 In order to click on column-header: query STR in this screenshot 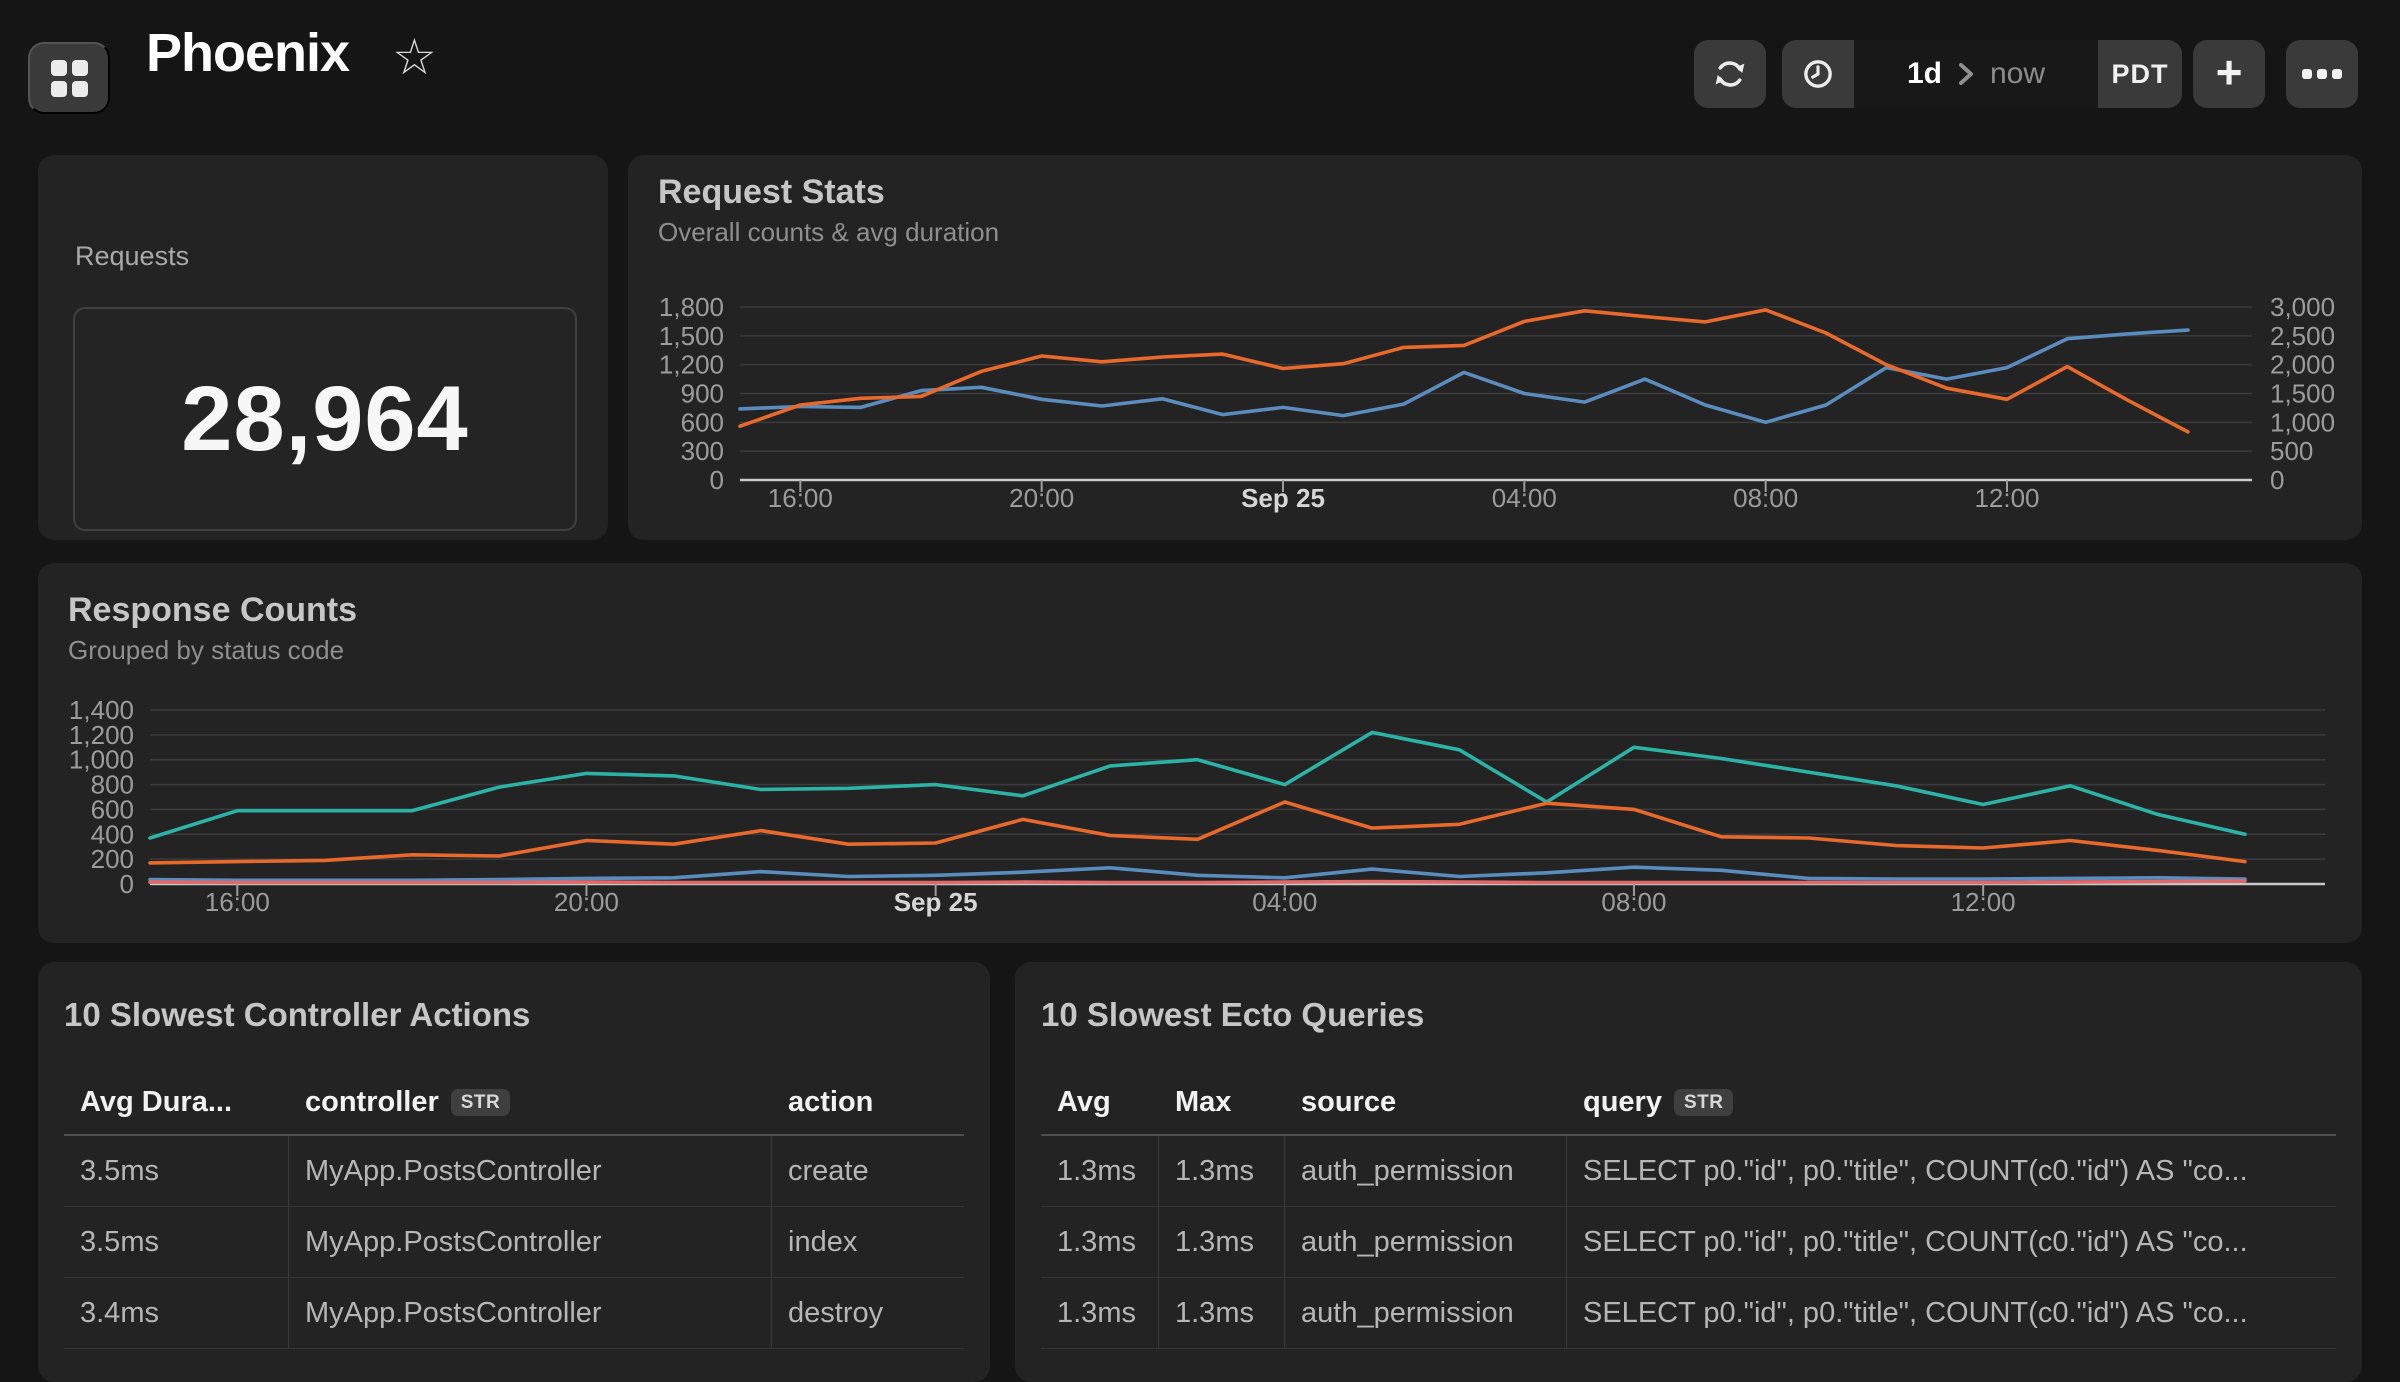, I will do `click(1951, 1102)`.